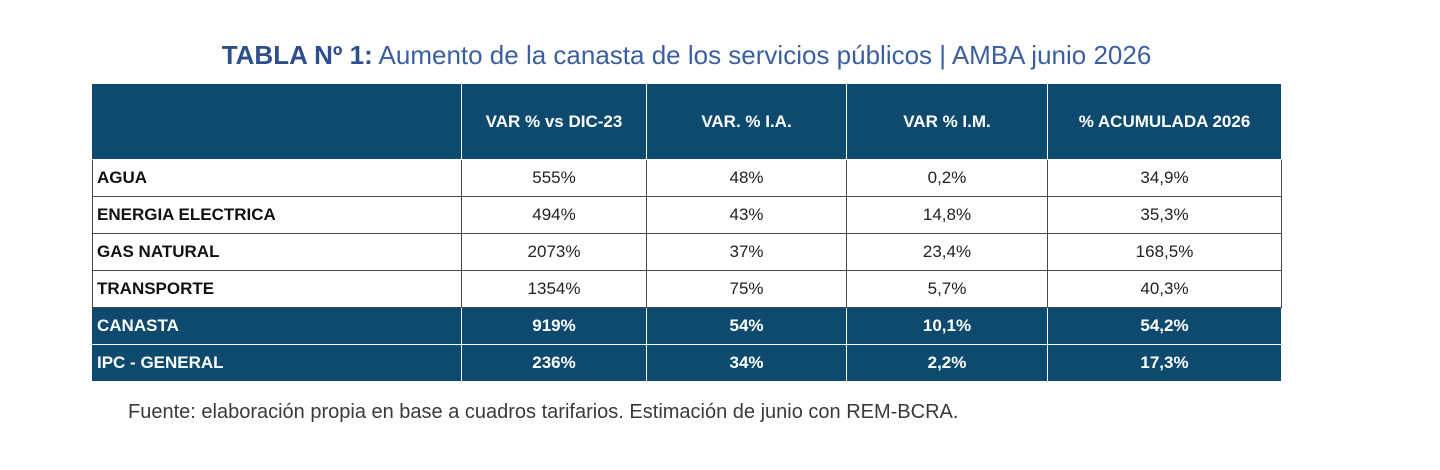 Image resolution: width=1440 pixels, height=470 pixels. What do you see at coordinates (277, 363) in the screenshot?
I see `row-label: IPC - GENERAL` at bounding box center [277, 363].